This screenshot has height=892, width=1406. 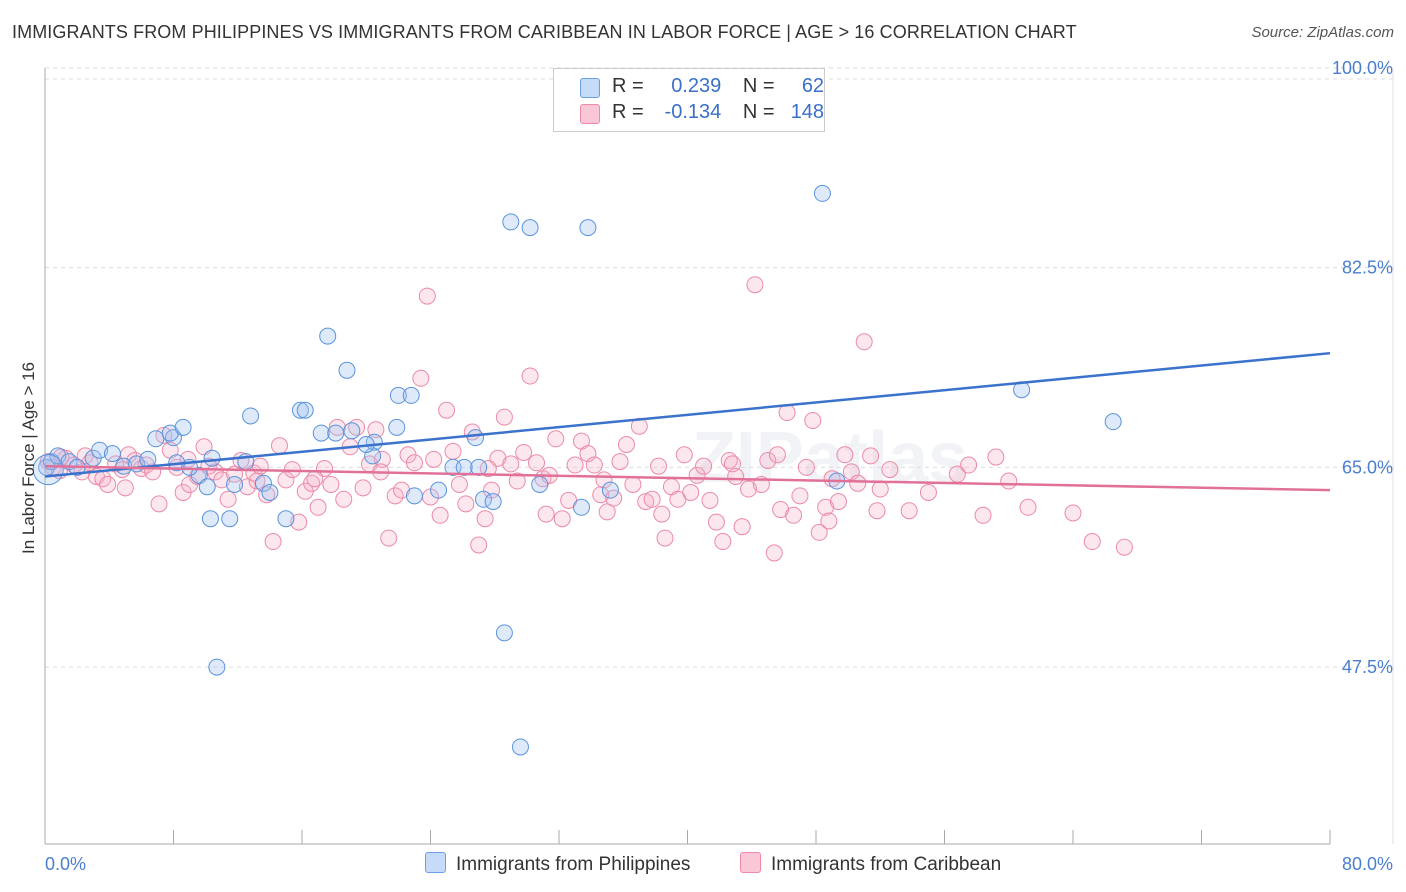 I want to click on legend-philippines: Immigrants from Philippines, so click(x=557, y=864).